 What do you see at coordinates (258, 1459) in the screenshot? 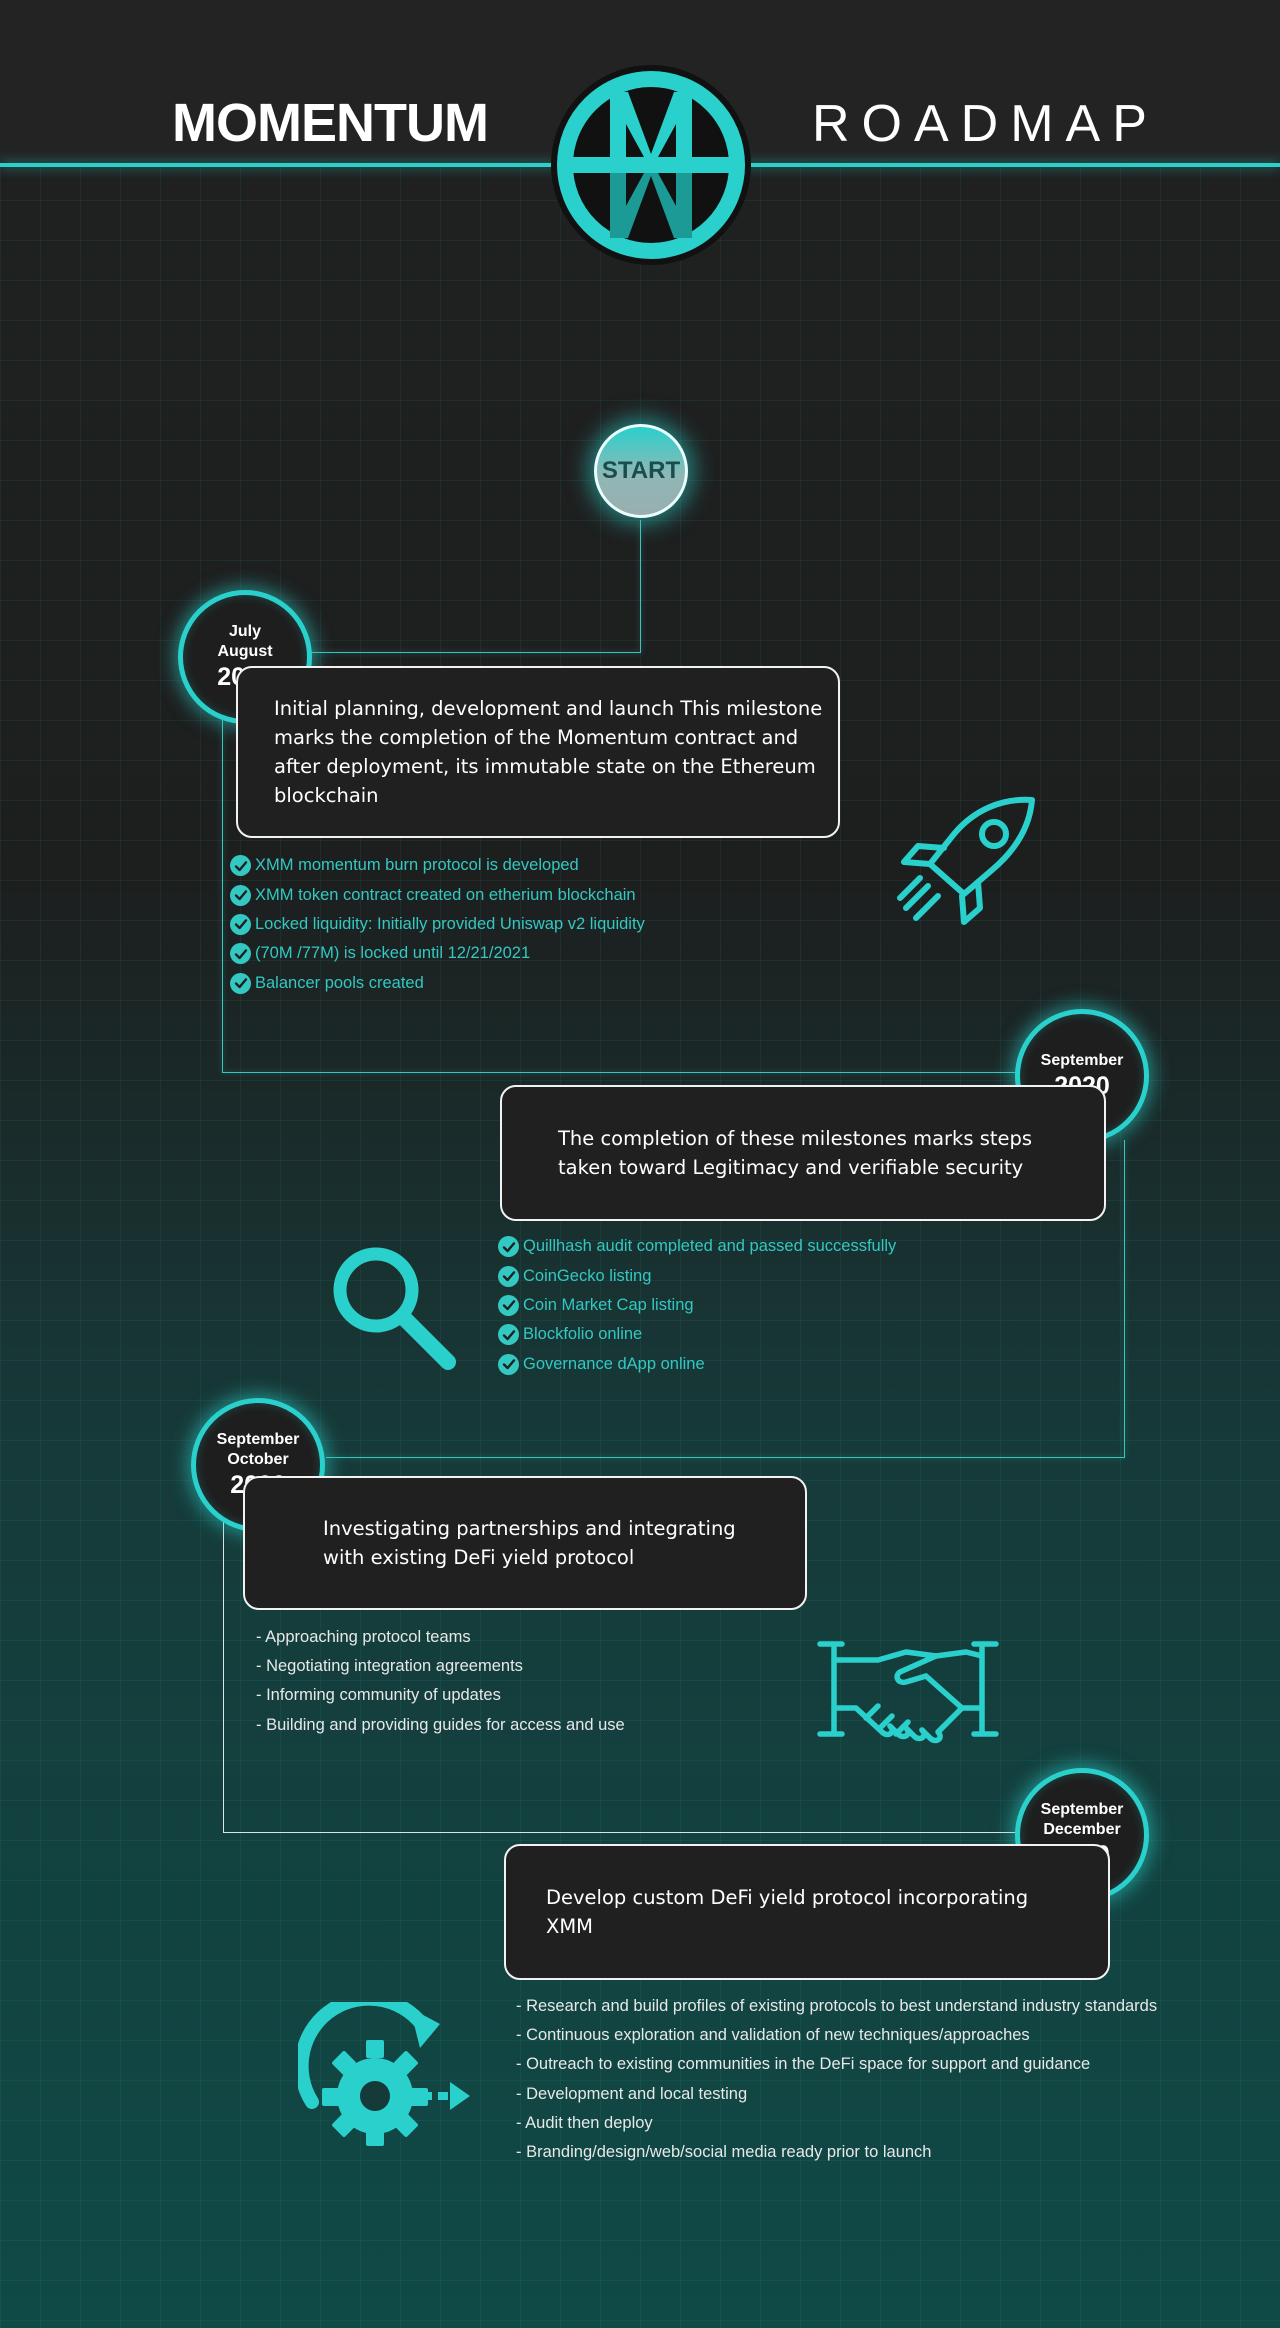
I see `date-month: October` at bounding box center [258, 1459].